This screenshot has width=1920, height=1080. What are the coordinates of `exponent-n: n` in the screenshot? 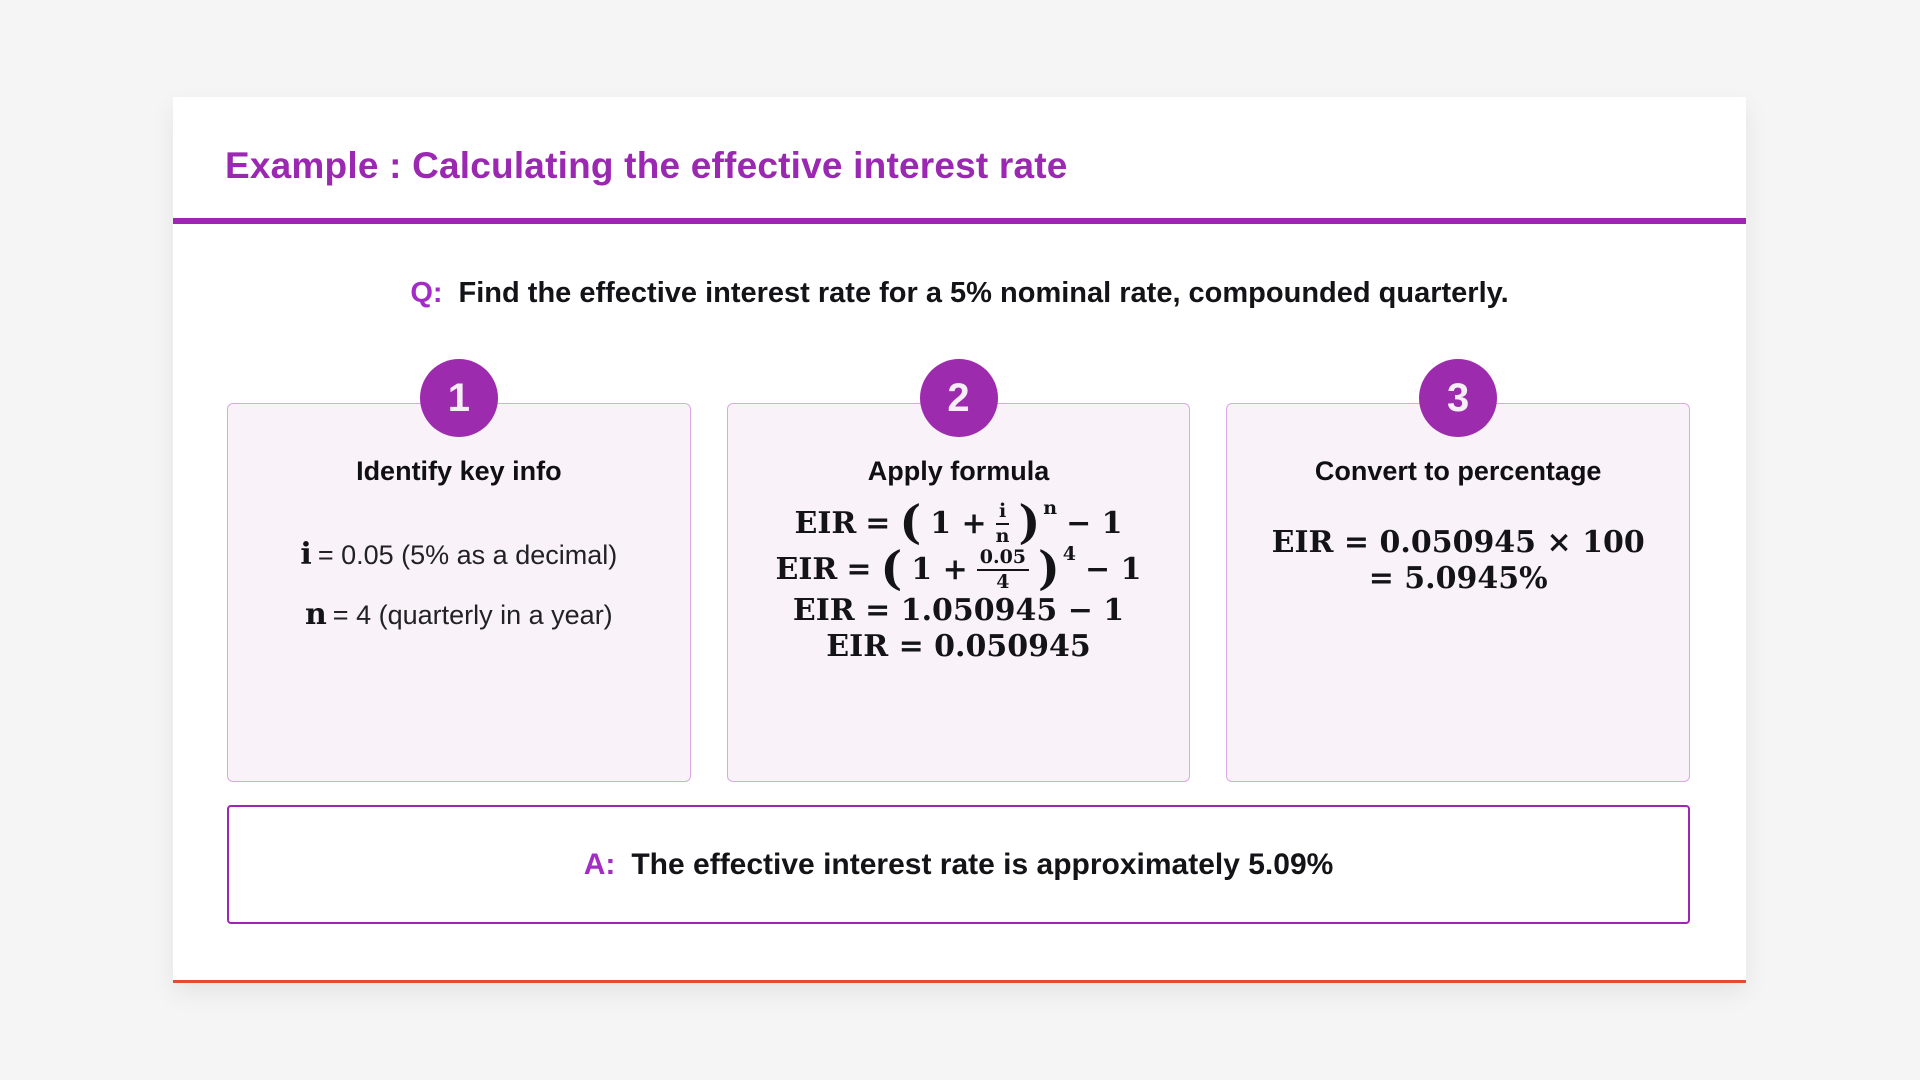 It's located at (1050, 508).